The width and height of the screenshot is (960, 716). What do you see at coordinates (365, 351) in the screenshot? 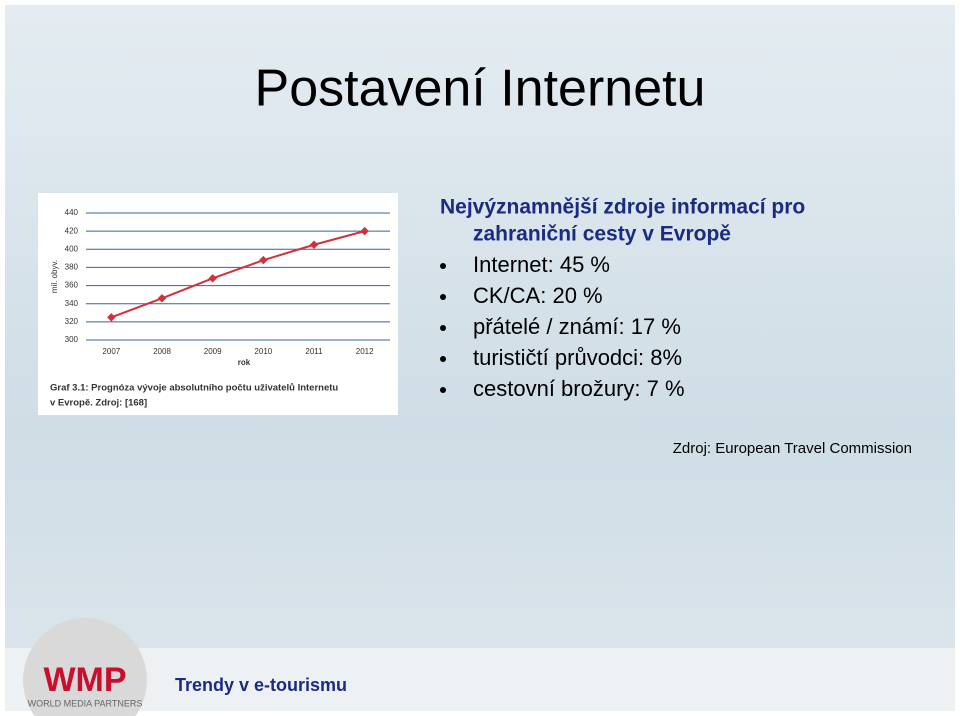
I see `x-tick-label: 2012` at bounding box center [365, 351].